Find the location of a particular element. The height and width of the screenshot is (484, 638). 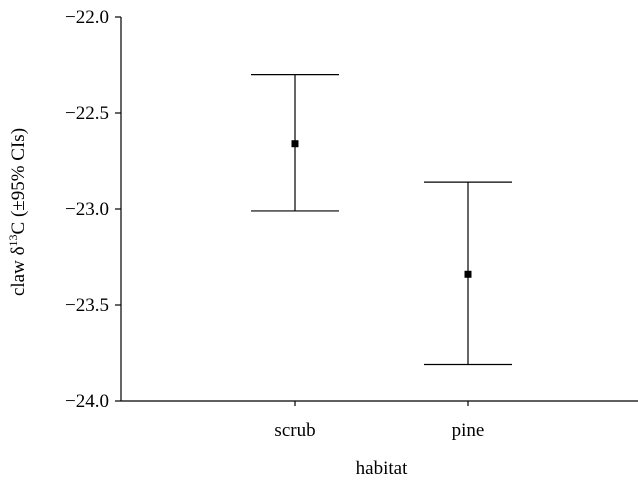

mean-point-scrub is located at coordinates (295, 144).